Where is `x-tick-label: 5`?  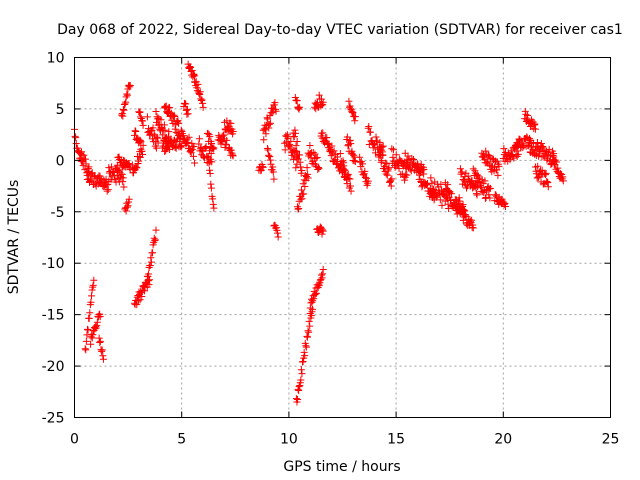
x-tick-label: 5 is located at coordinates (181, 440).